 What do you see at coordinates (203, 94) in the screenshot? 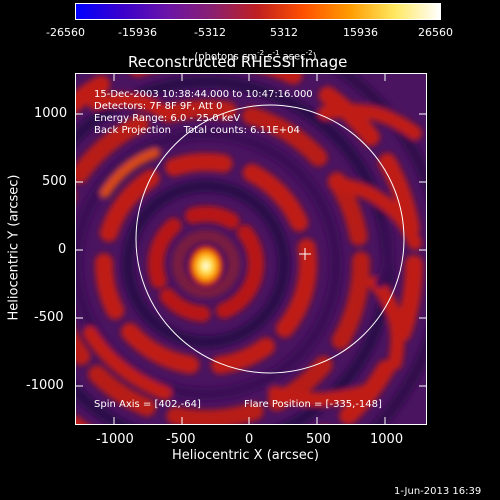
I see `info-line: 15-Dec-2003 10:38:44.000 to 10:47:16.000` at bounding box center [203, 94].